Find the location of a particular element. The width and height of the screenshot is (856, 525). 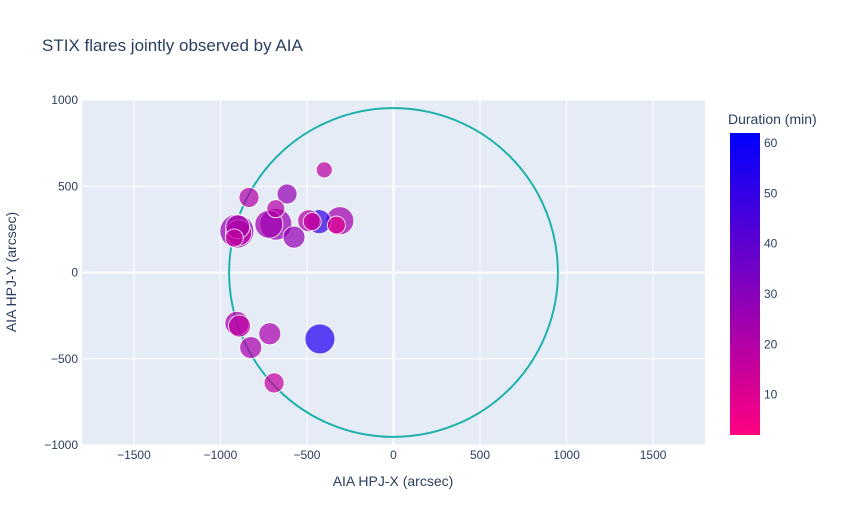

x-axis-title: AIA HPJ-X (arcsec) is located at coordinates (393, 481).